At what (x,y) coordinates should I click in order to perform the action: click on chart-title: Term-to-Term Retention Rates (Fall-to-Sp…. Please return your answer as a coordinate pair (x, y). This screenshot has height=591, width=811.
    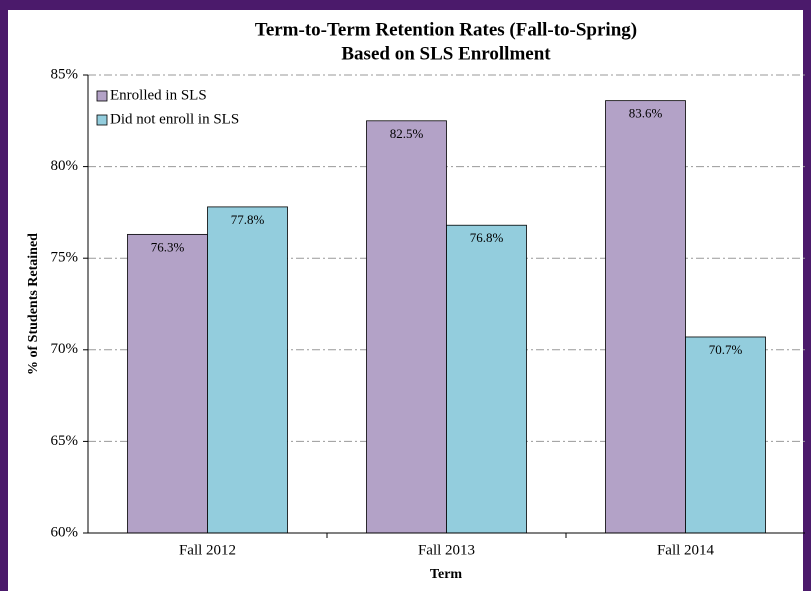
    Looking at the image, I should click on (446, 29).